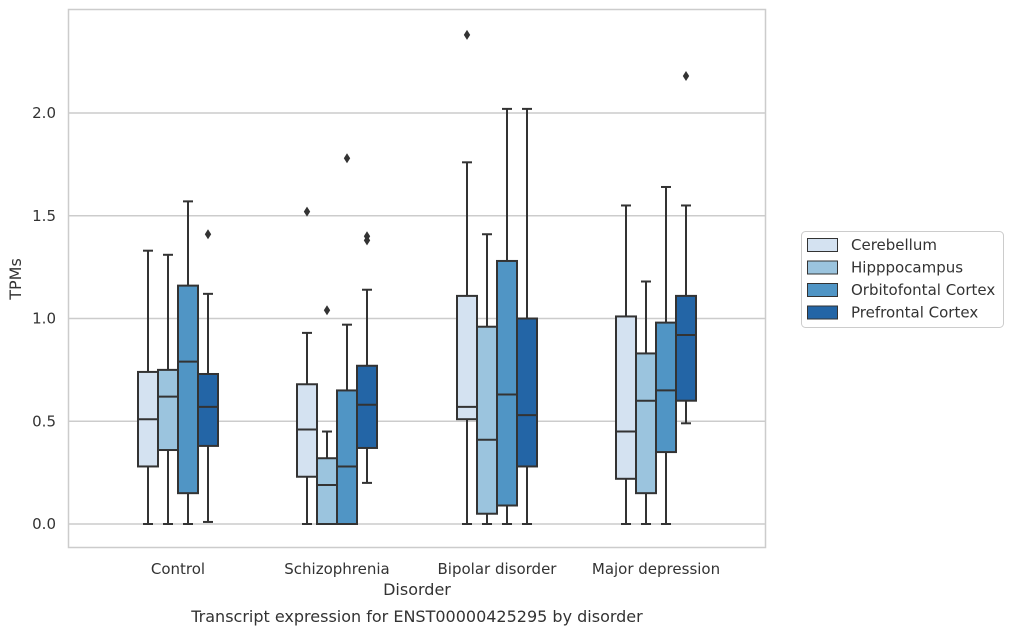 The width and height of the screenshot is (1014, 634). Describe the element at coordinates (914, 313) in the screenshot. I see `legend-label: Prefrontal Cortex` at that location.